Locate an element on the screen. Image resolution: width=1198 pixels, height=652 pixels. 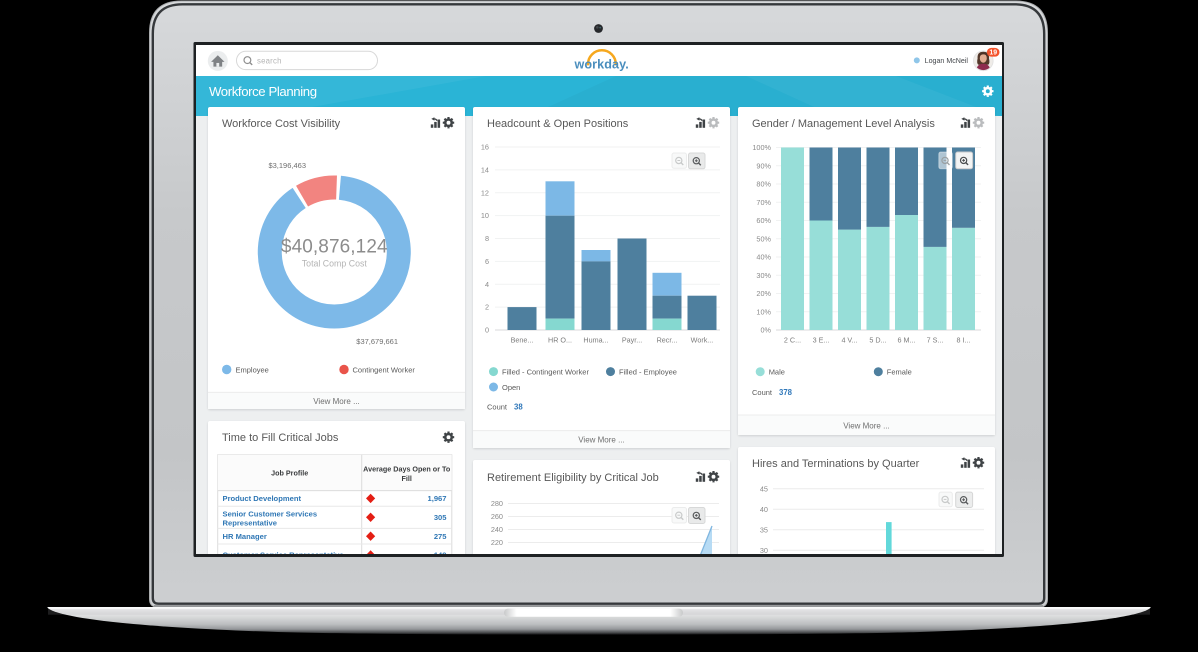
svg-text: 8 is located at coordinates (487, 238).